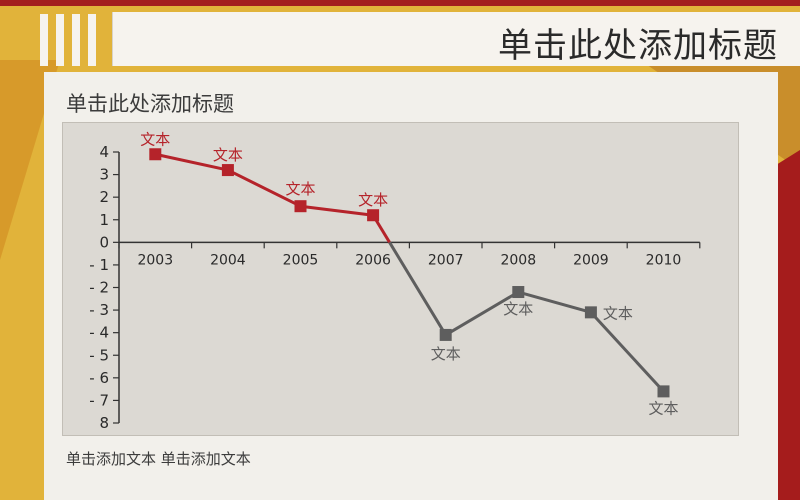 The height and width of the screenshot is (500, 800). What do you see at coordinates (155, 260) in the screenshot?
I see `x-tick-label: 2003` at bounding box center [155, 260].